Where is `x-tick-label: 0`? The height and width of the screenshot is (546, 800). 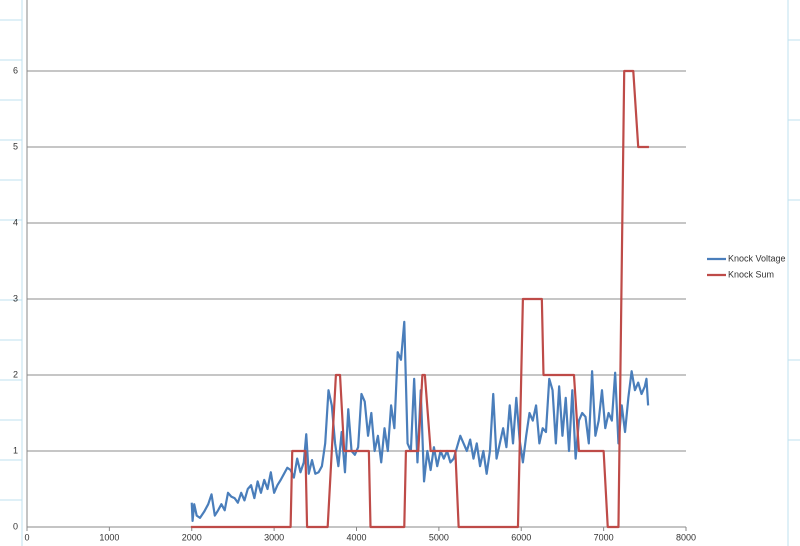 x-tick-label: 0 is located at coordinates (26, 537).